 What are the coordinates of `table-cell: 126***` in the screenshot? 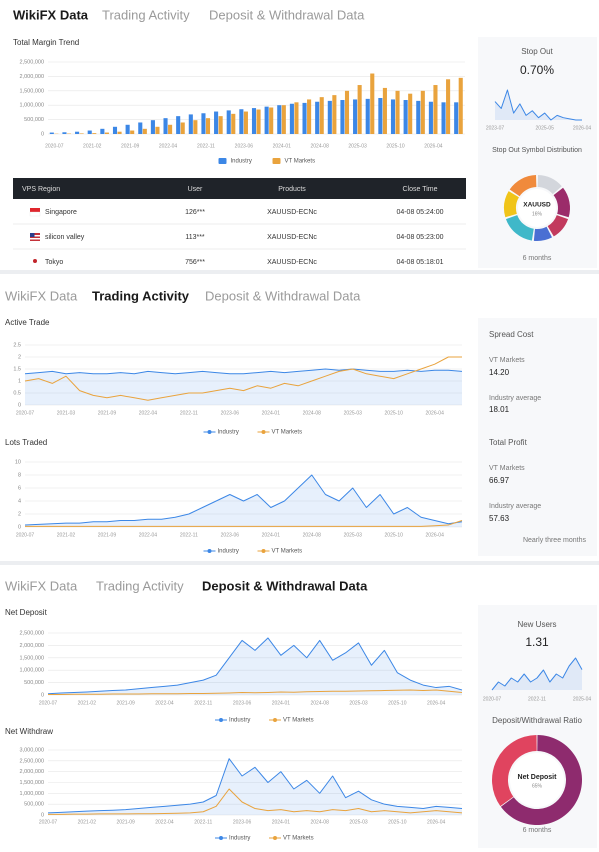 It's located at (195, 212).